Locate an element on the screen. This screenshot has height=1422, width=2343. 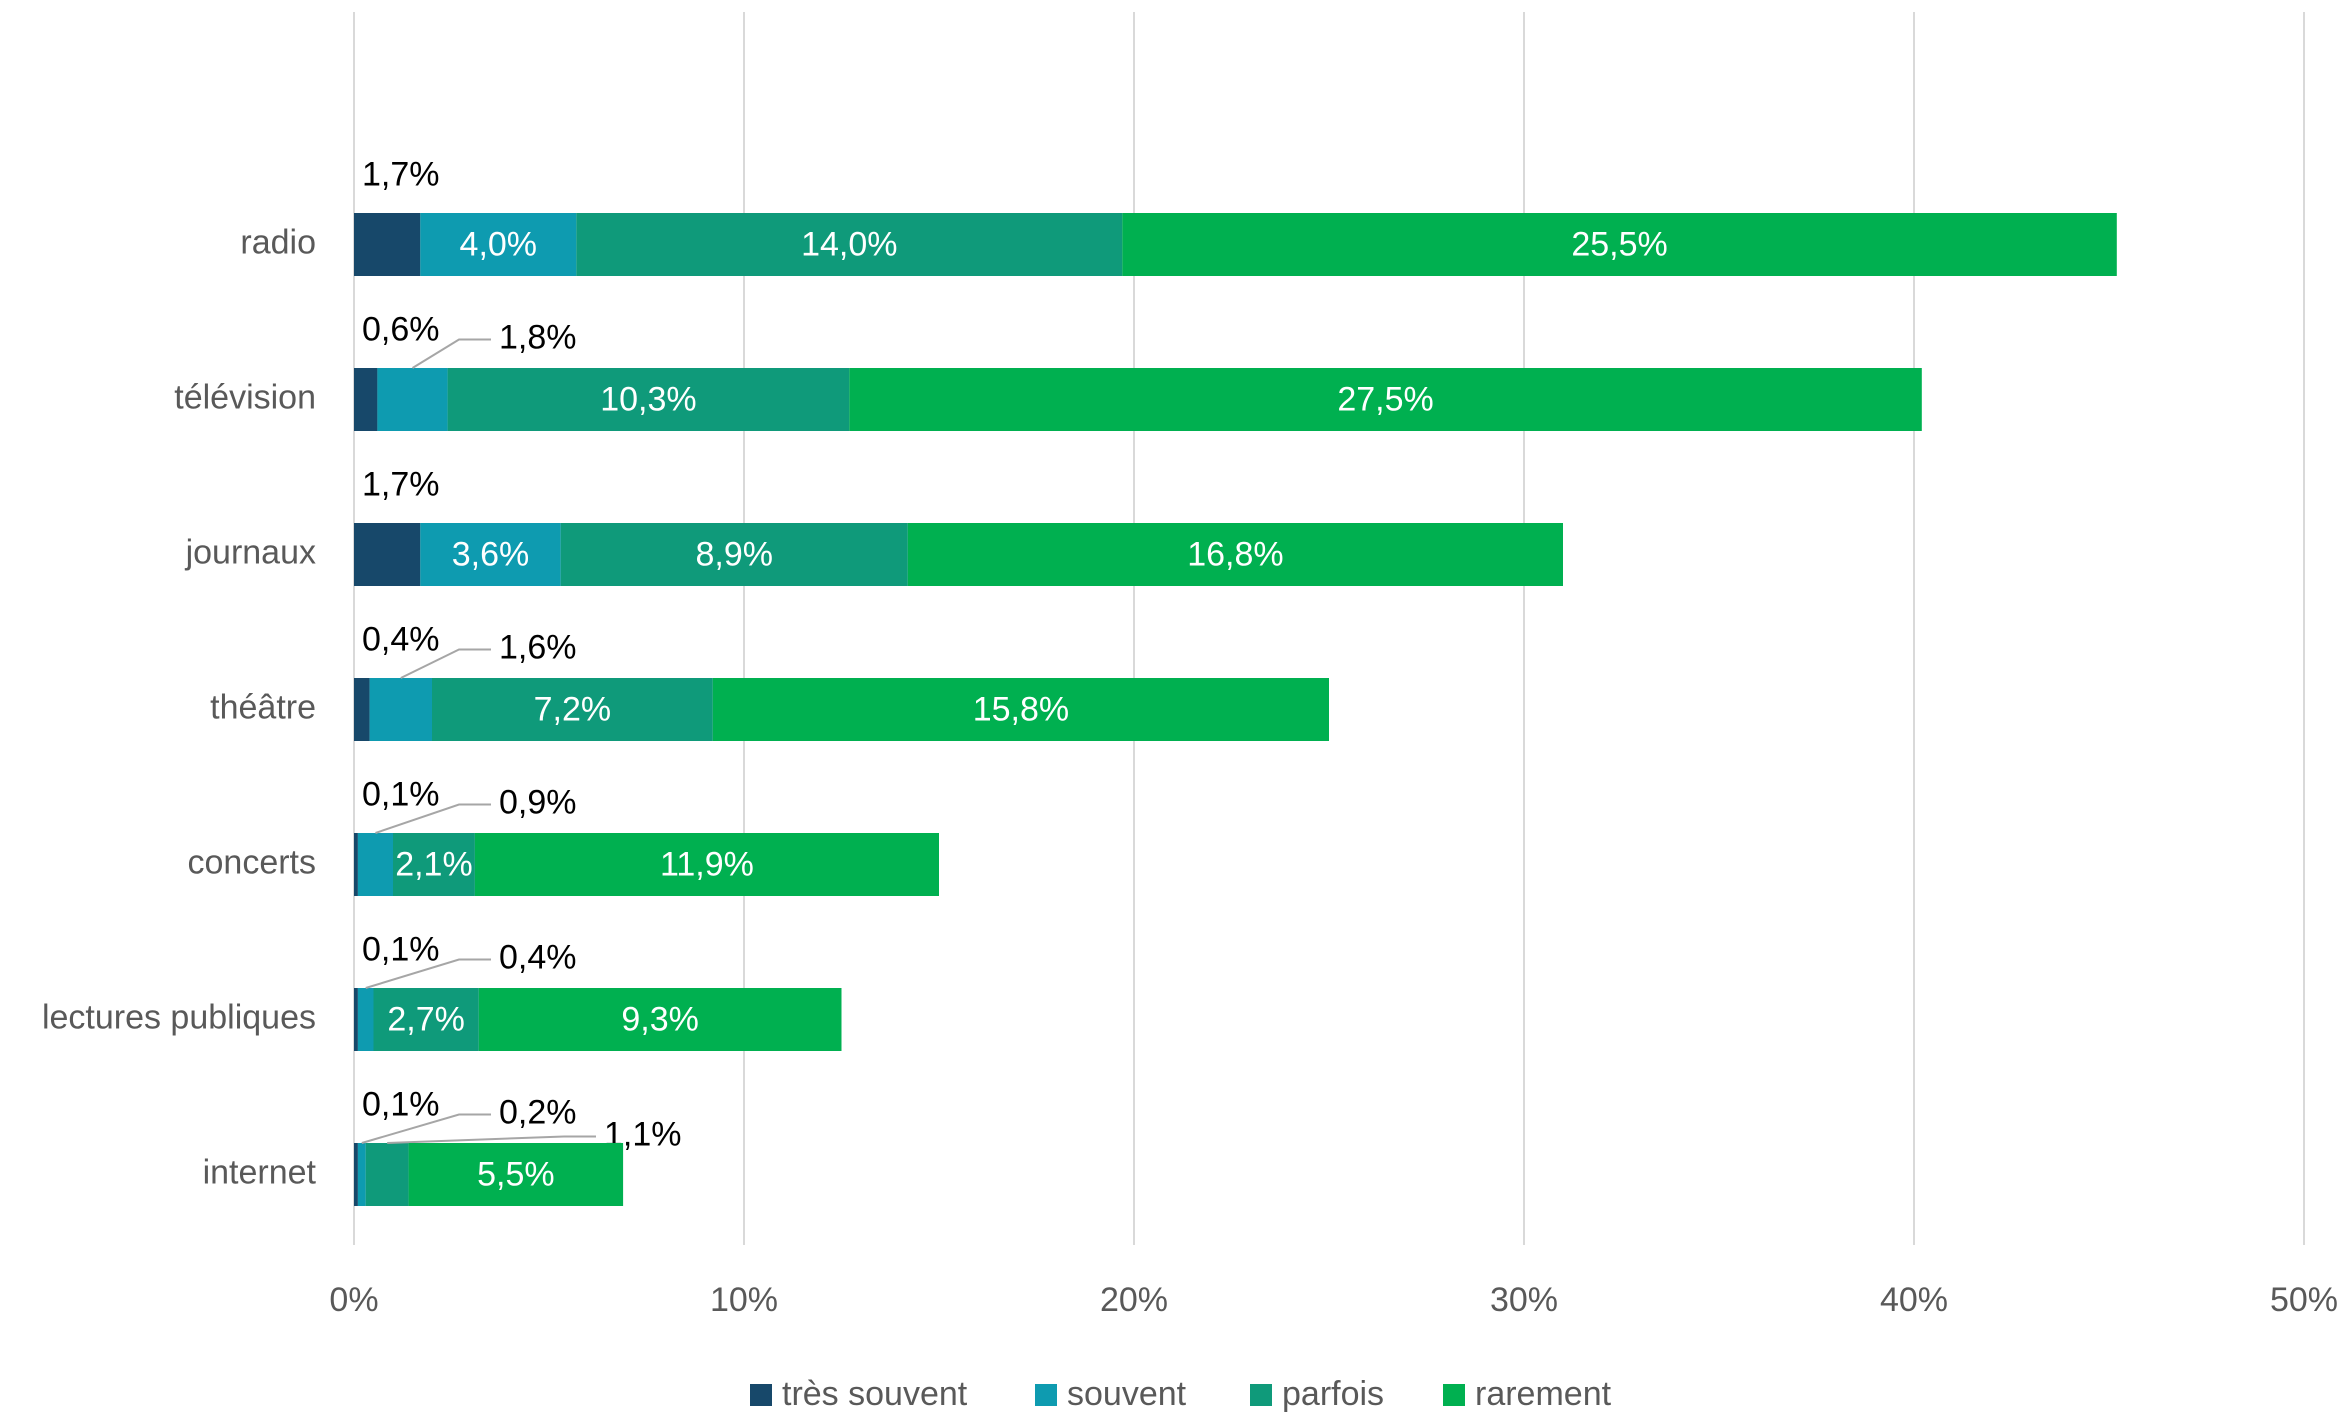
data-label: 10,3% is located at coordinates (648, 399).